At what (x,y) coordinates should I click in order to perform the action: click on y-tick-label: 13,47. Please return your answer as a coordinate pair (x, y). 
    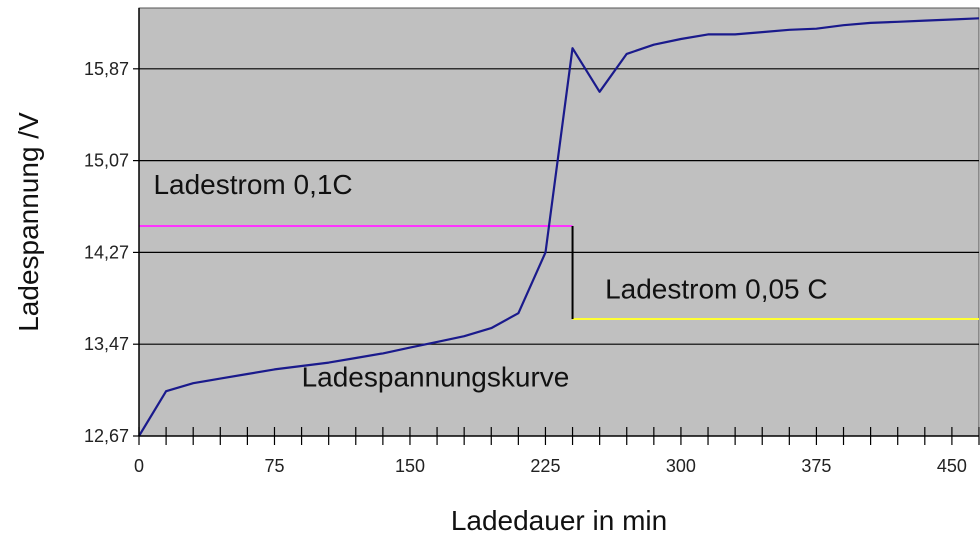
    Looking at the image, I should click on (106, 344).